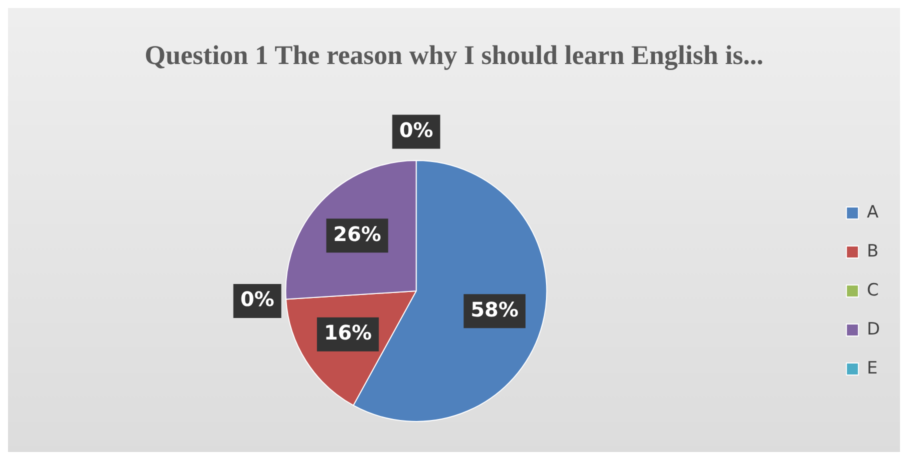  Describe the element at coordinates (872, 290) in the screenshot. I see `legend-label: C` at that location.